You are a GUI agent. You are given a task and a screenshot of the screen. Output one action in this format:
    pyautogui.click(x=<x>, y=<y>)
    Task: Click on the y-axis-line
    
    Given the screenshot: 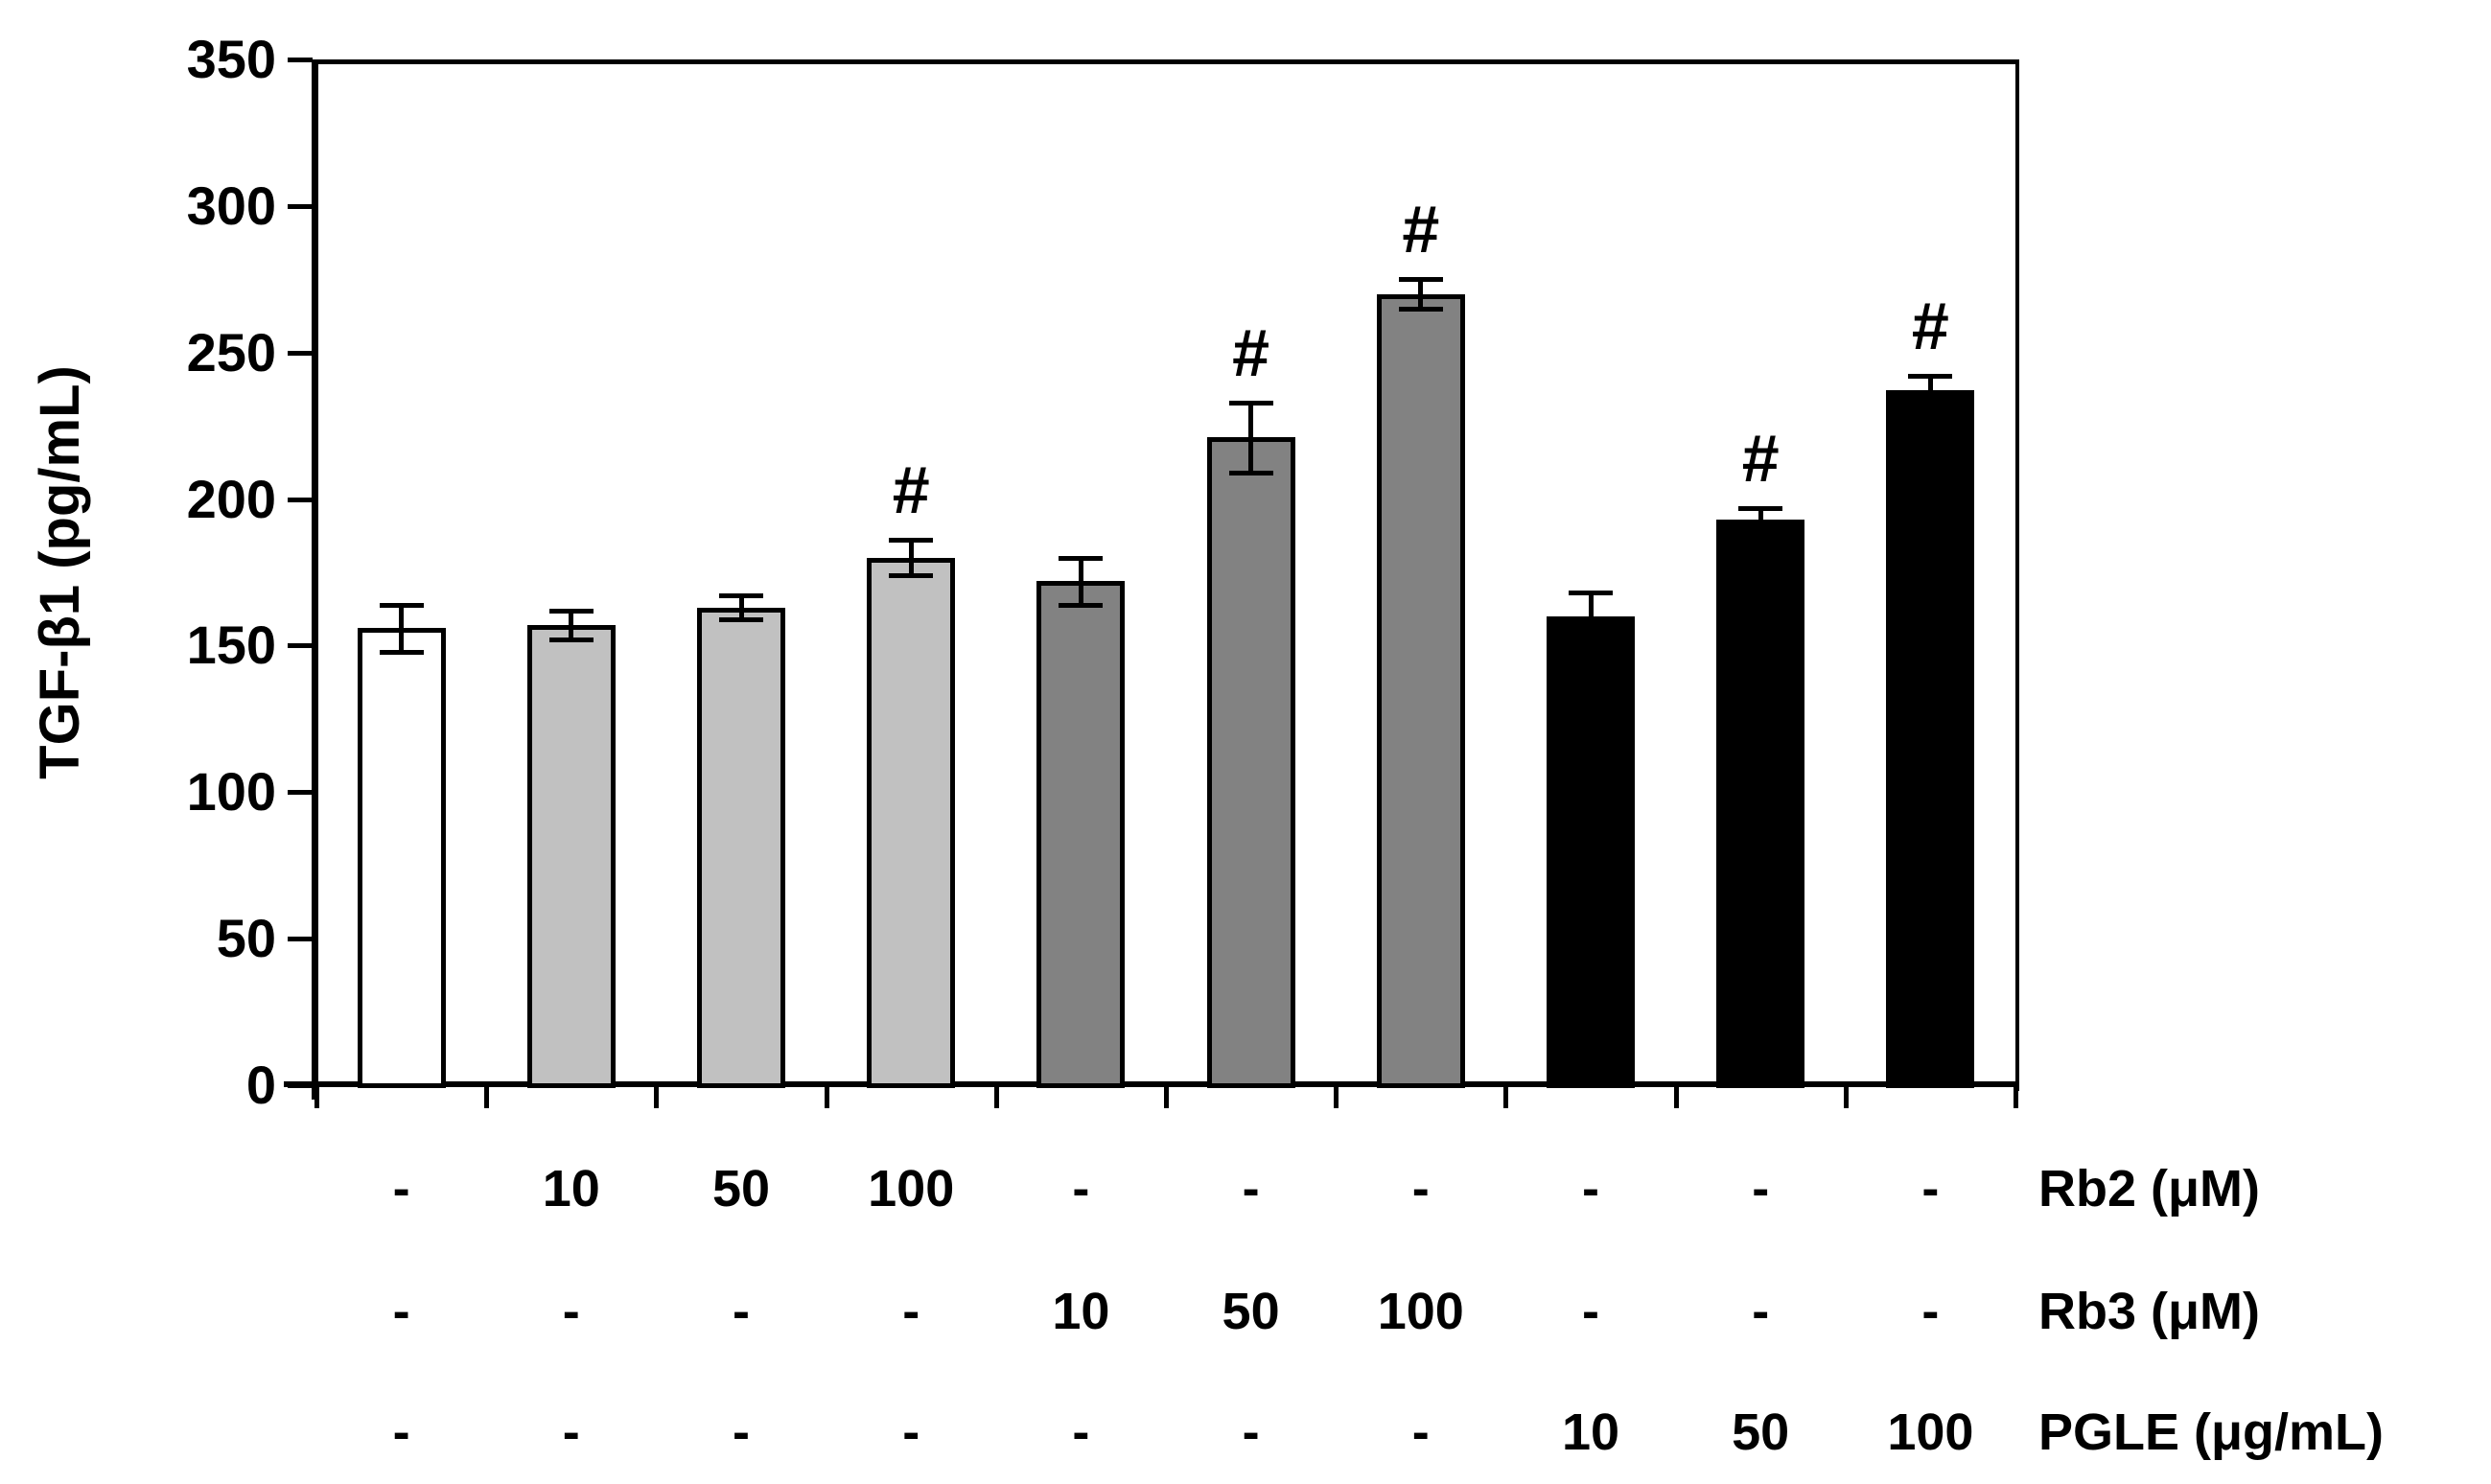 What is the action you would take?
    pyautogui.click(x=315, y=579)
    